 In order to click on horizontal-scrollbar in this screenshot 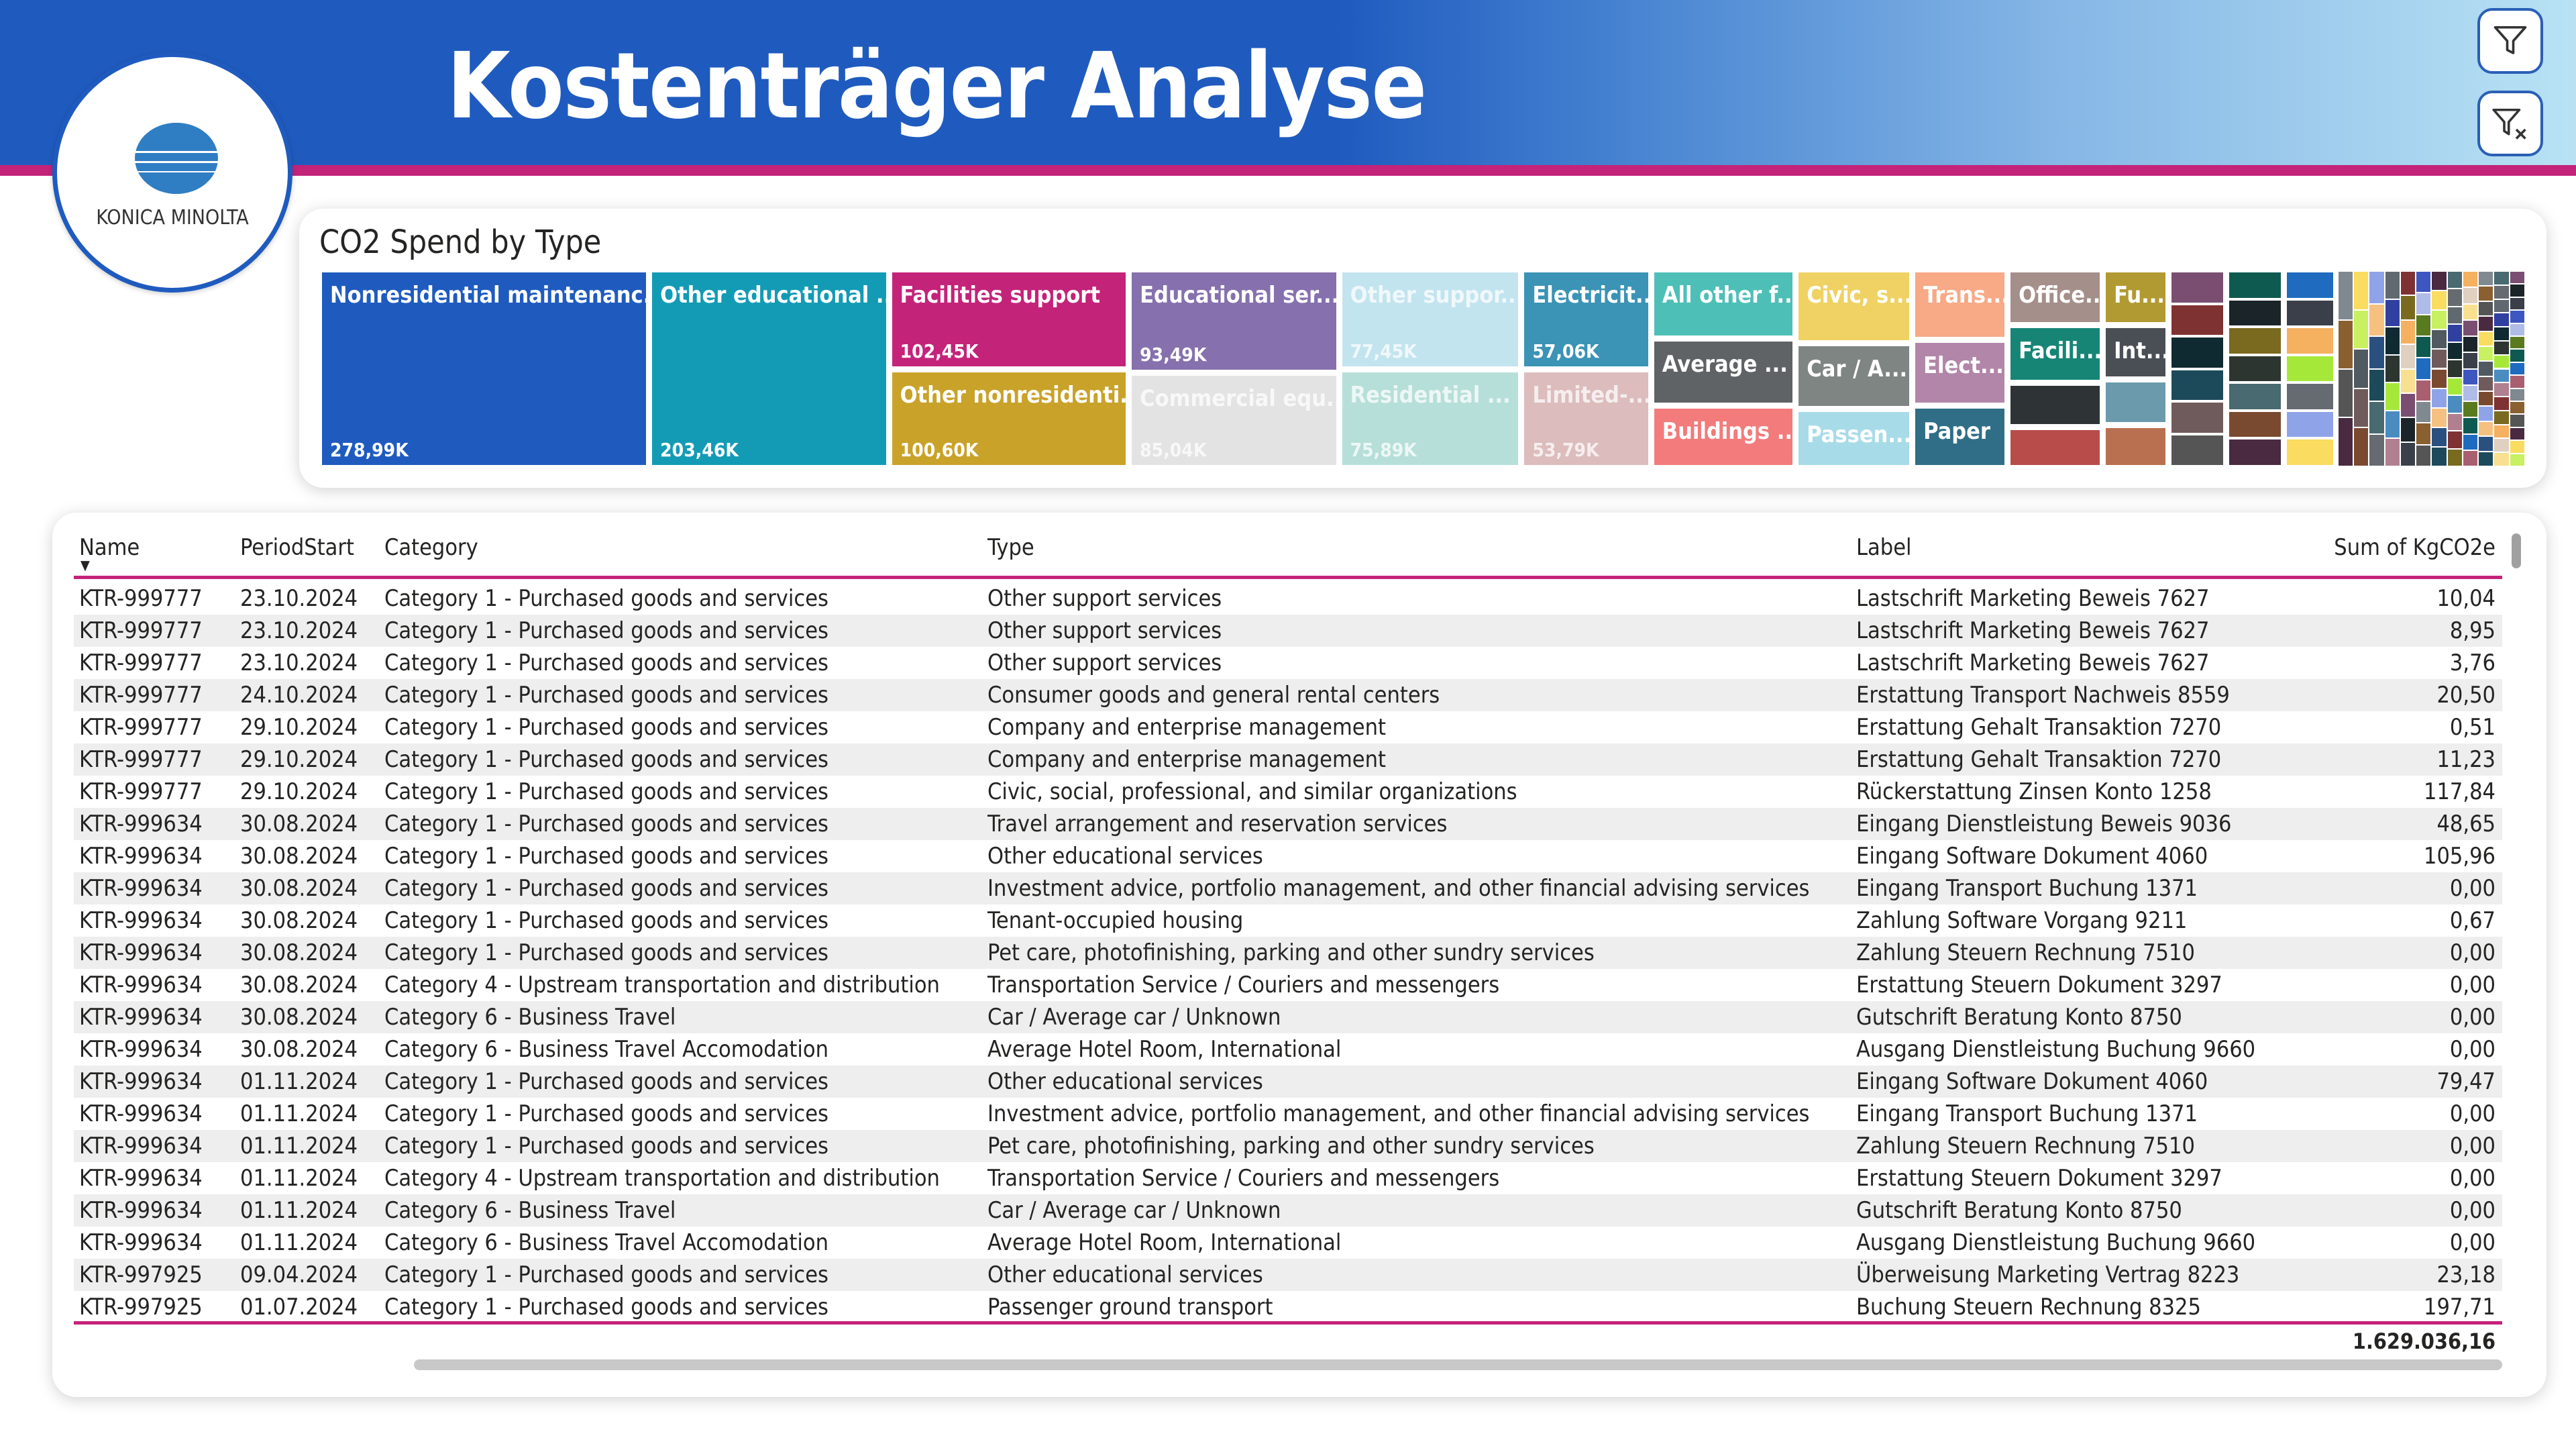, I will do `click(1458, 1364)`.